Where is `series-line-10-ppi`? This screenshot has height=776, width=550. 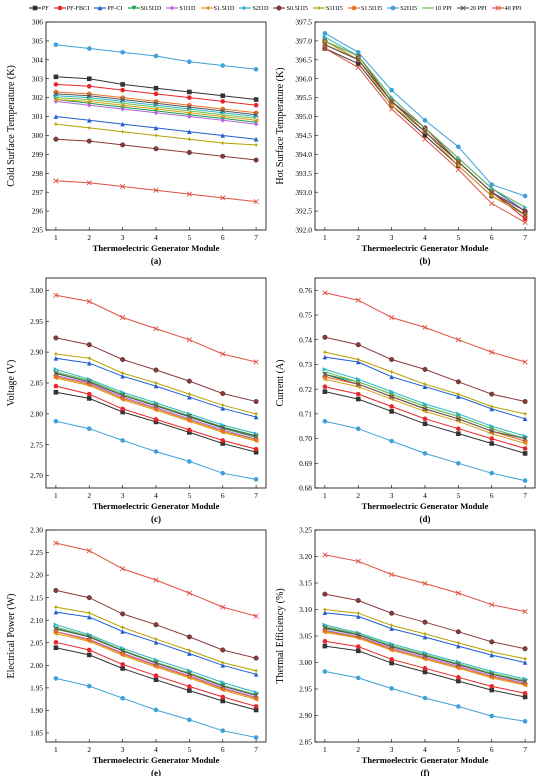 series-line-10-ppi is located at coordinates (156, 661).